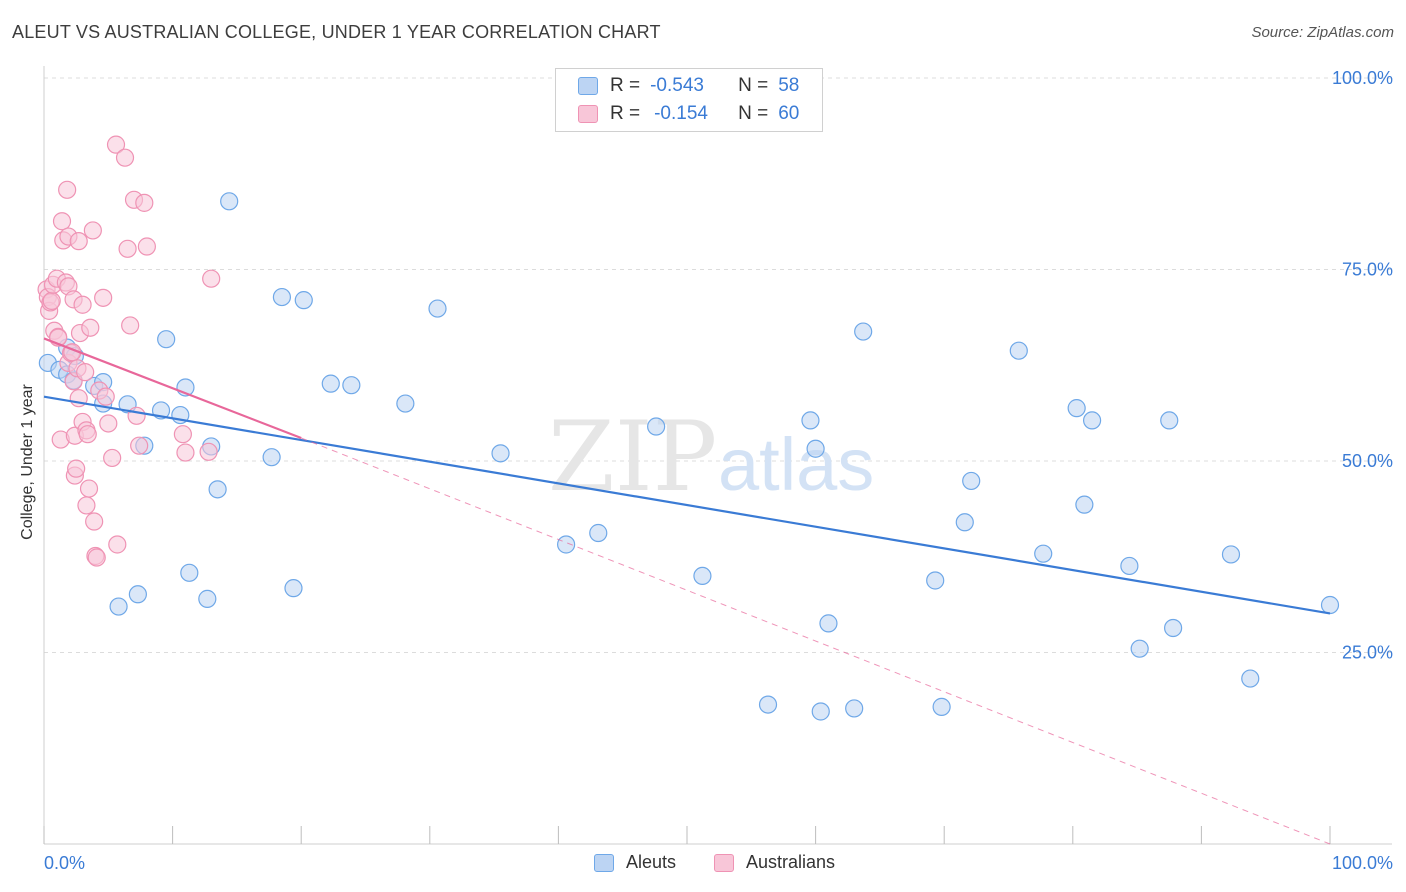 This screenshot has height=892, width=1406. What do you see at coordinates (1367, 461) in the screenshot?
I see `y-tick-label: 50.0%` at bounding box center [1367, 461].